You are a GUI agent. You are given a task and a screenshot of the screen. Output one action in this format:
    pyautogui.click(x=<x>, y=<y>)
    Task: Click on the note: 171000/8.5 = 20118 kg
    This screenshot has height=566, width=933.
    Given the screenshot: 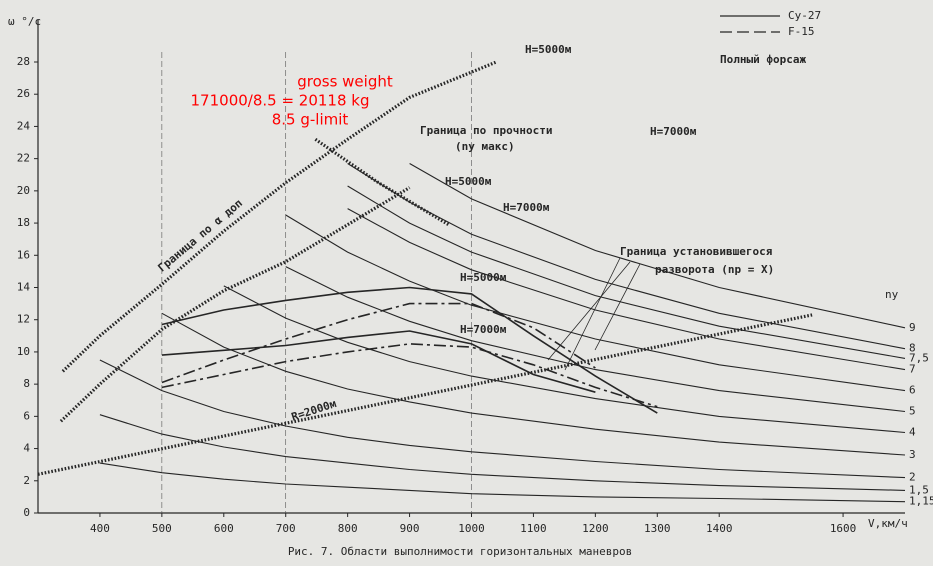 What is the action you would take?
    pyautogui.click(x=280, y=101)
    